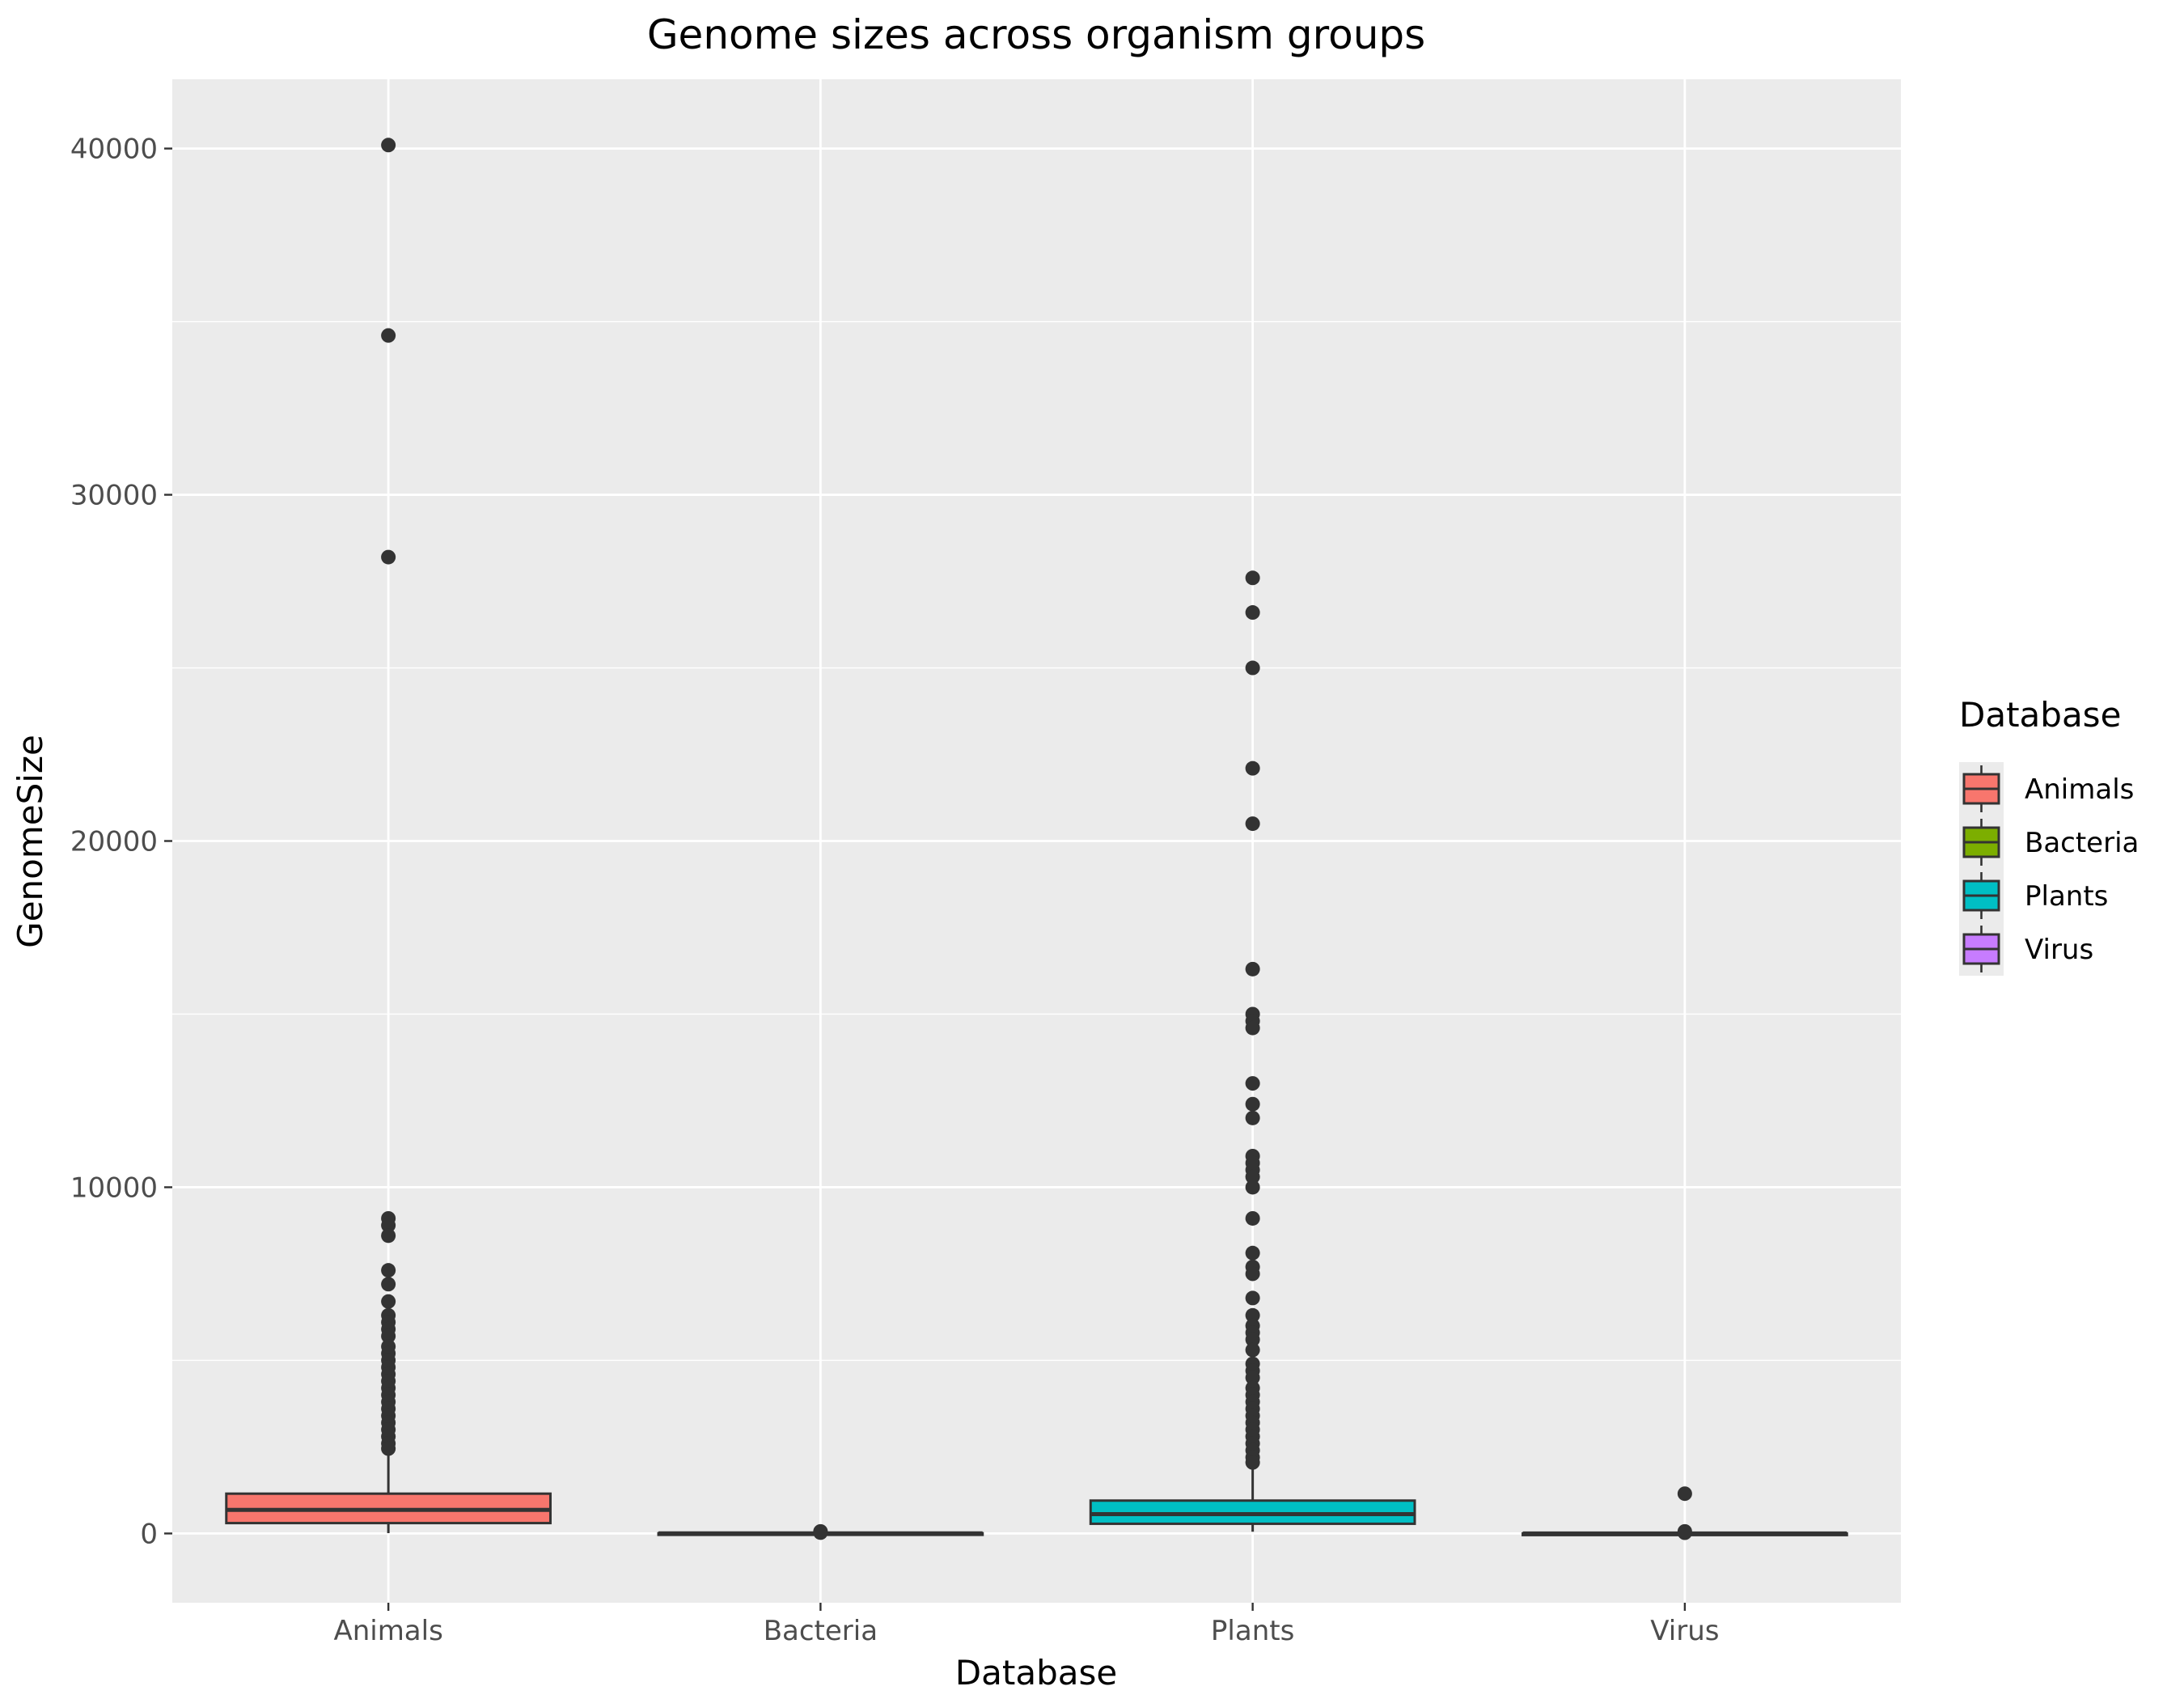  What do you see at coordinates (2066, 897) in the screenshot?
I see `legend-label: Plants` at bounding box center [2066, 897].